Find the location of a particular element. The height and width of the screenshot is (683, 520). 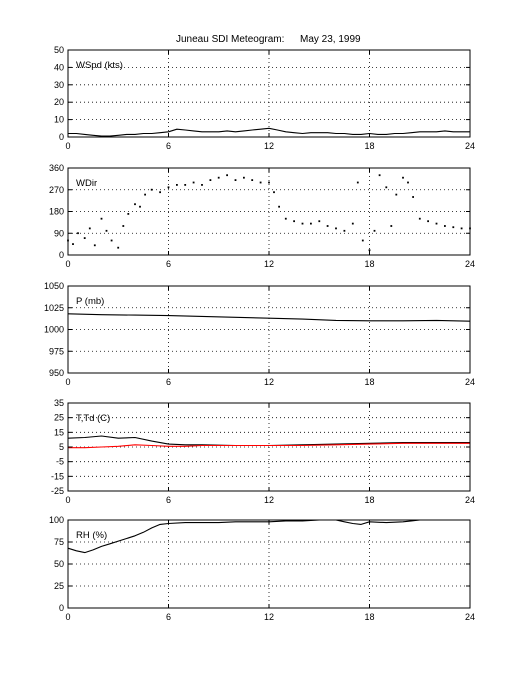

y-tick-label: 1000 is located at coordinates (54, 330).